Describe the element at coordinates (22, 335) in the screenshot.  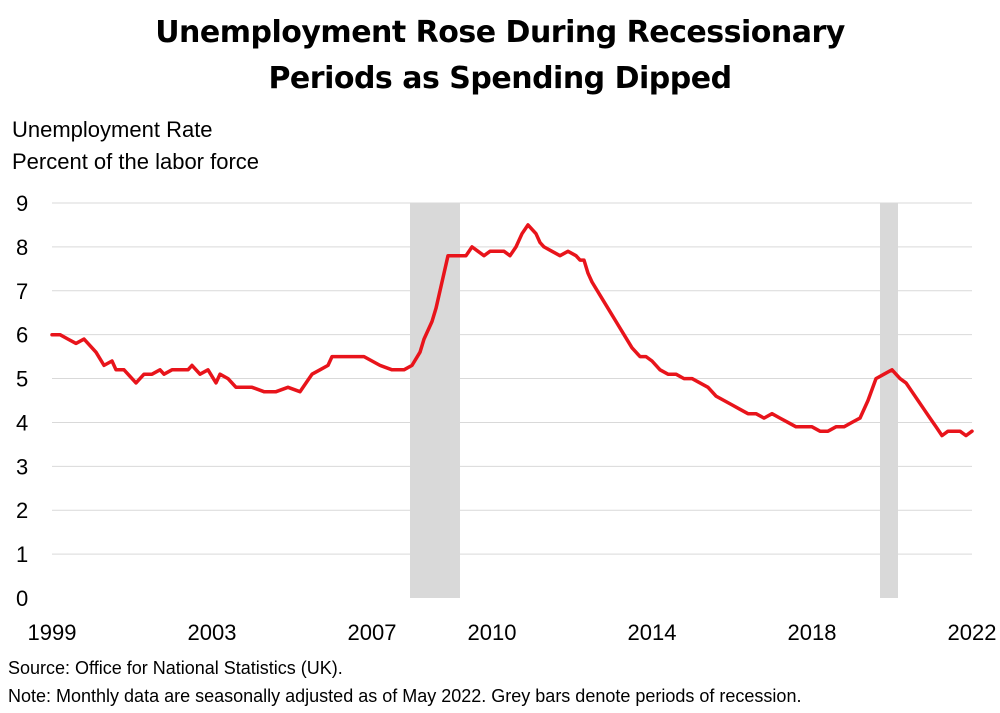
I see `y-tick-label-6: 6` at that location.